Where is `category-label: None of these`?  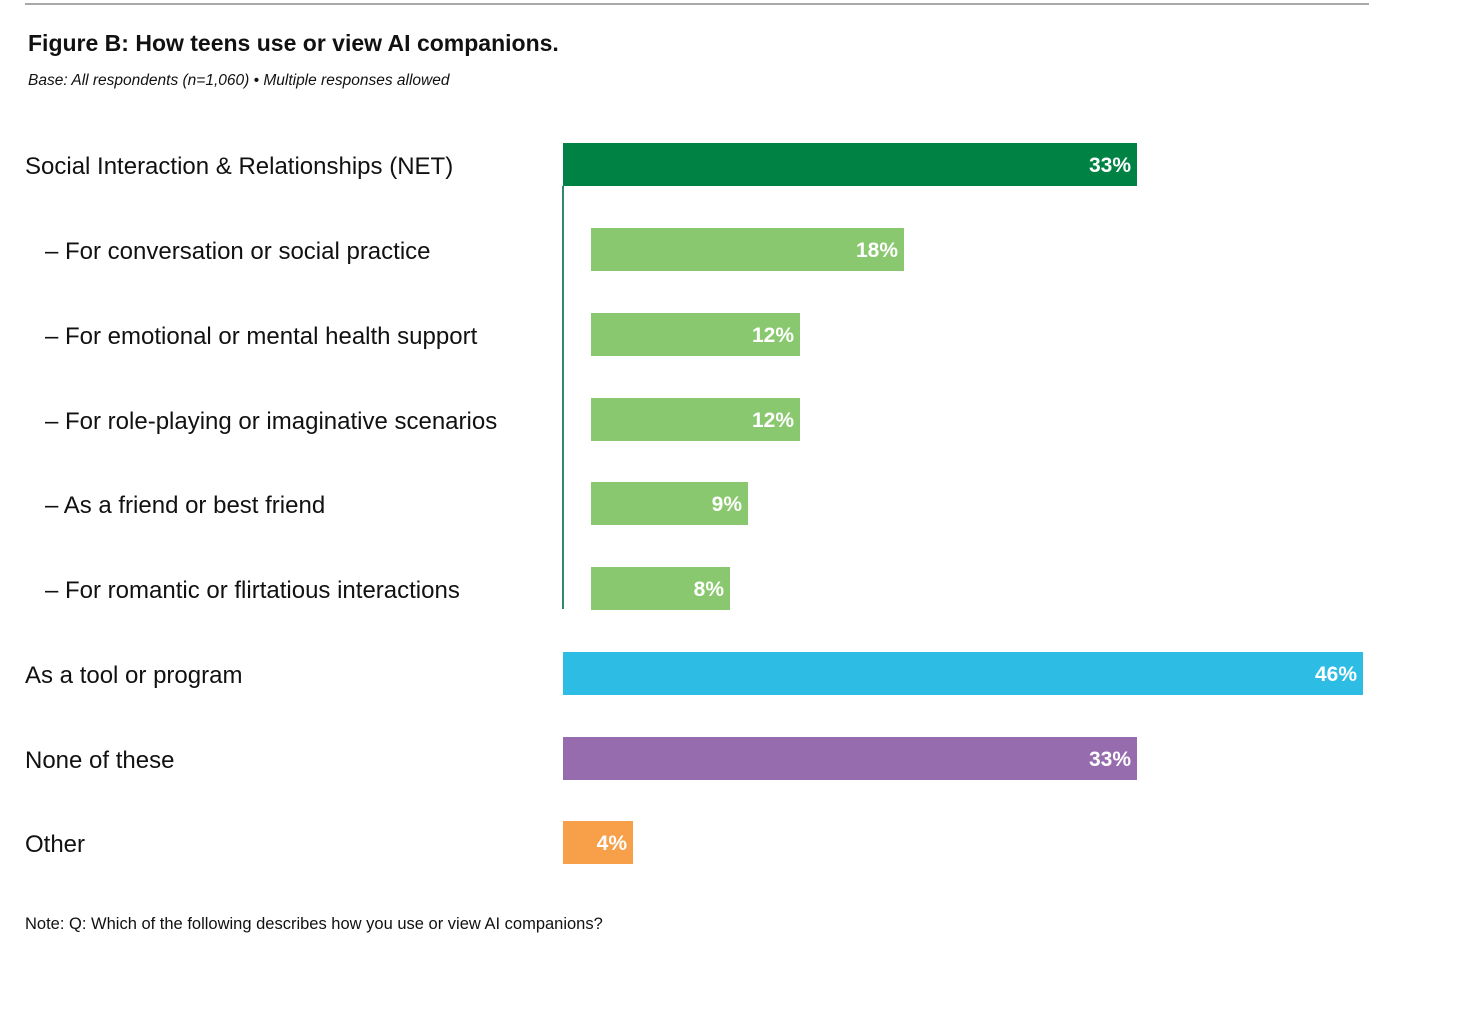 category-label: None of these is located at coordinates (100, 760).